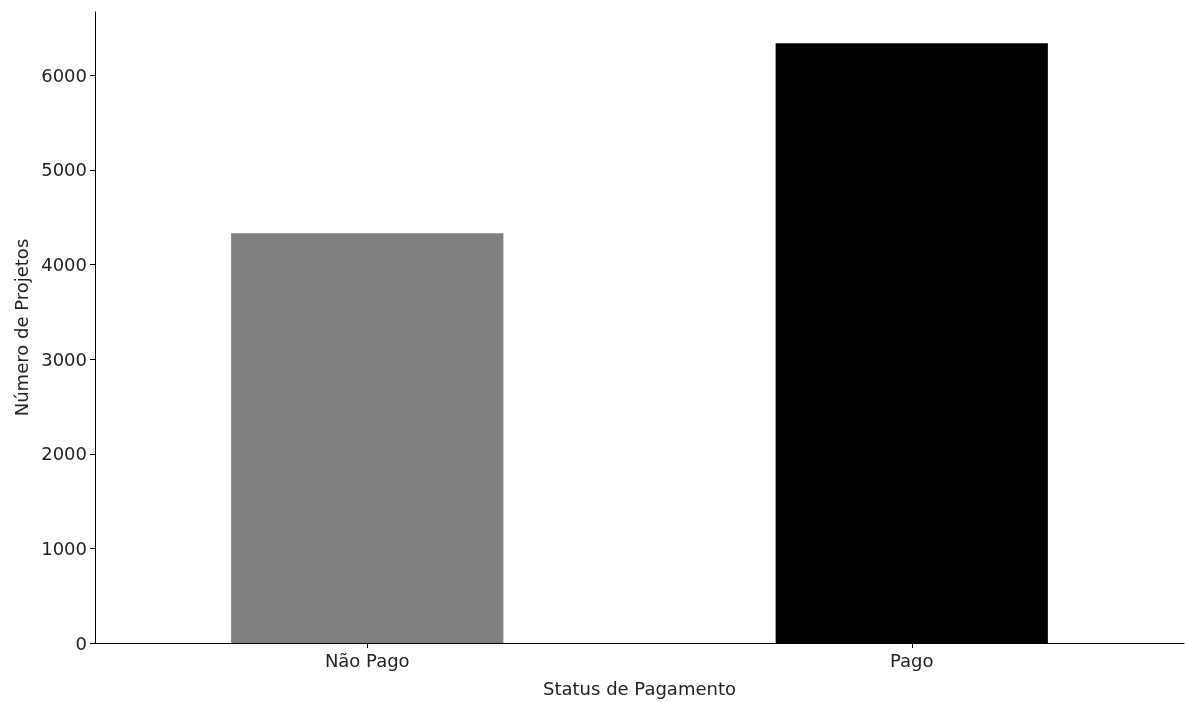 The width and height of the screenshot is (1185, 702). What do you see at coordinates (64, 359) in the screenshot?
I see `y-tick-label: 3000` at bounding box center [64, 359].